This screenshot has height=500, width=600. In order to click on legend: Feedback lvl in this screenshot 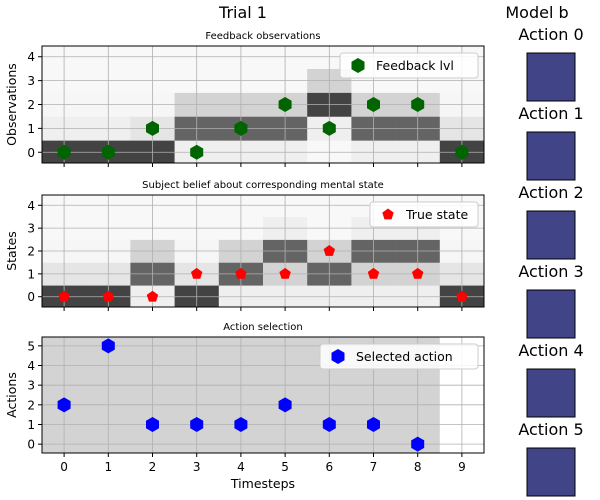, I will do `click(409, 65)`.